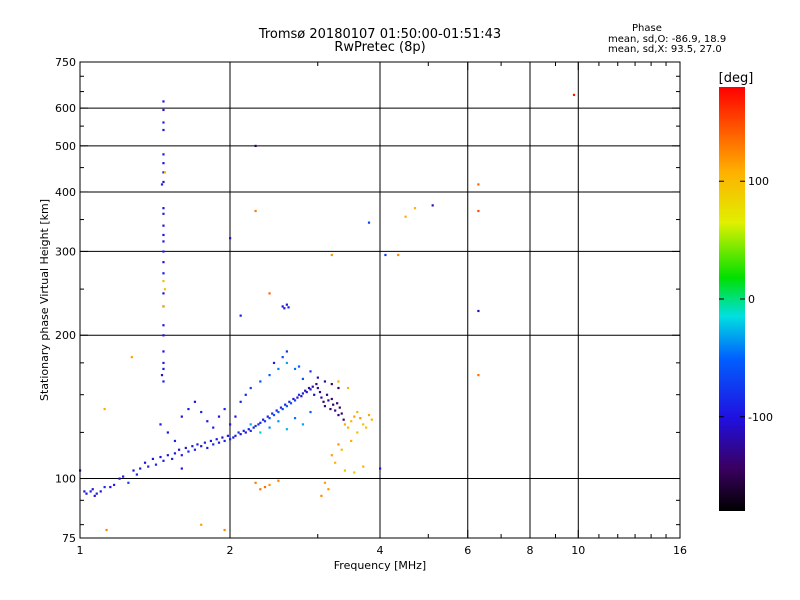 The width and height of the screenshot is (800, 600). Describe the element at coordinates (230, 550) in the screenshot. I see `x-tick-label: 2` at that location.